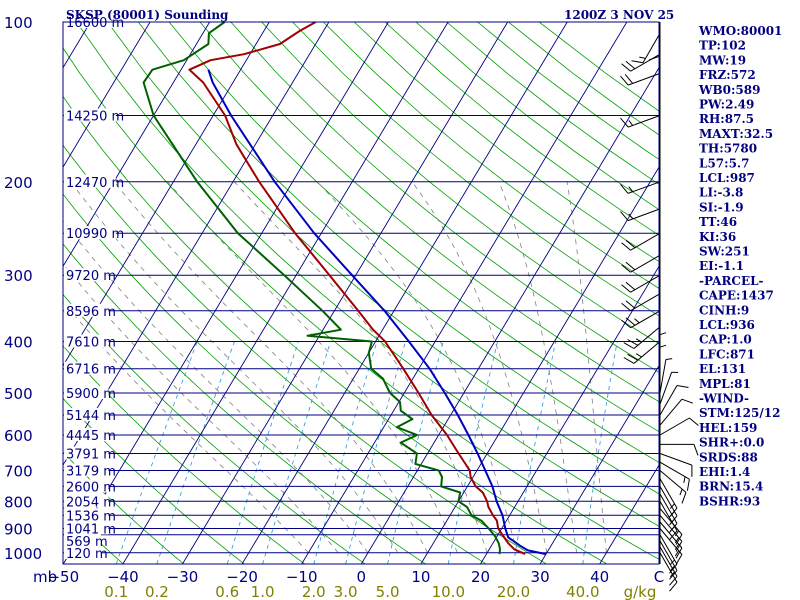  What do you see at coordinates (569, 414) in the screenshot?
I see `isotherm` at bounding box center [569, 414].